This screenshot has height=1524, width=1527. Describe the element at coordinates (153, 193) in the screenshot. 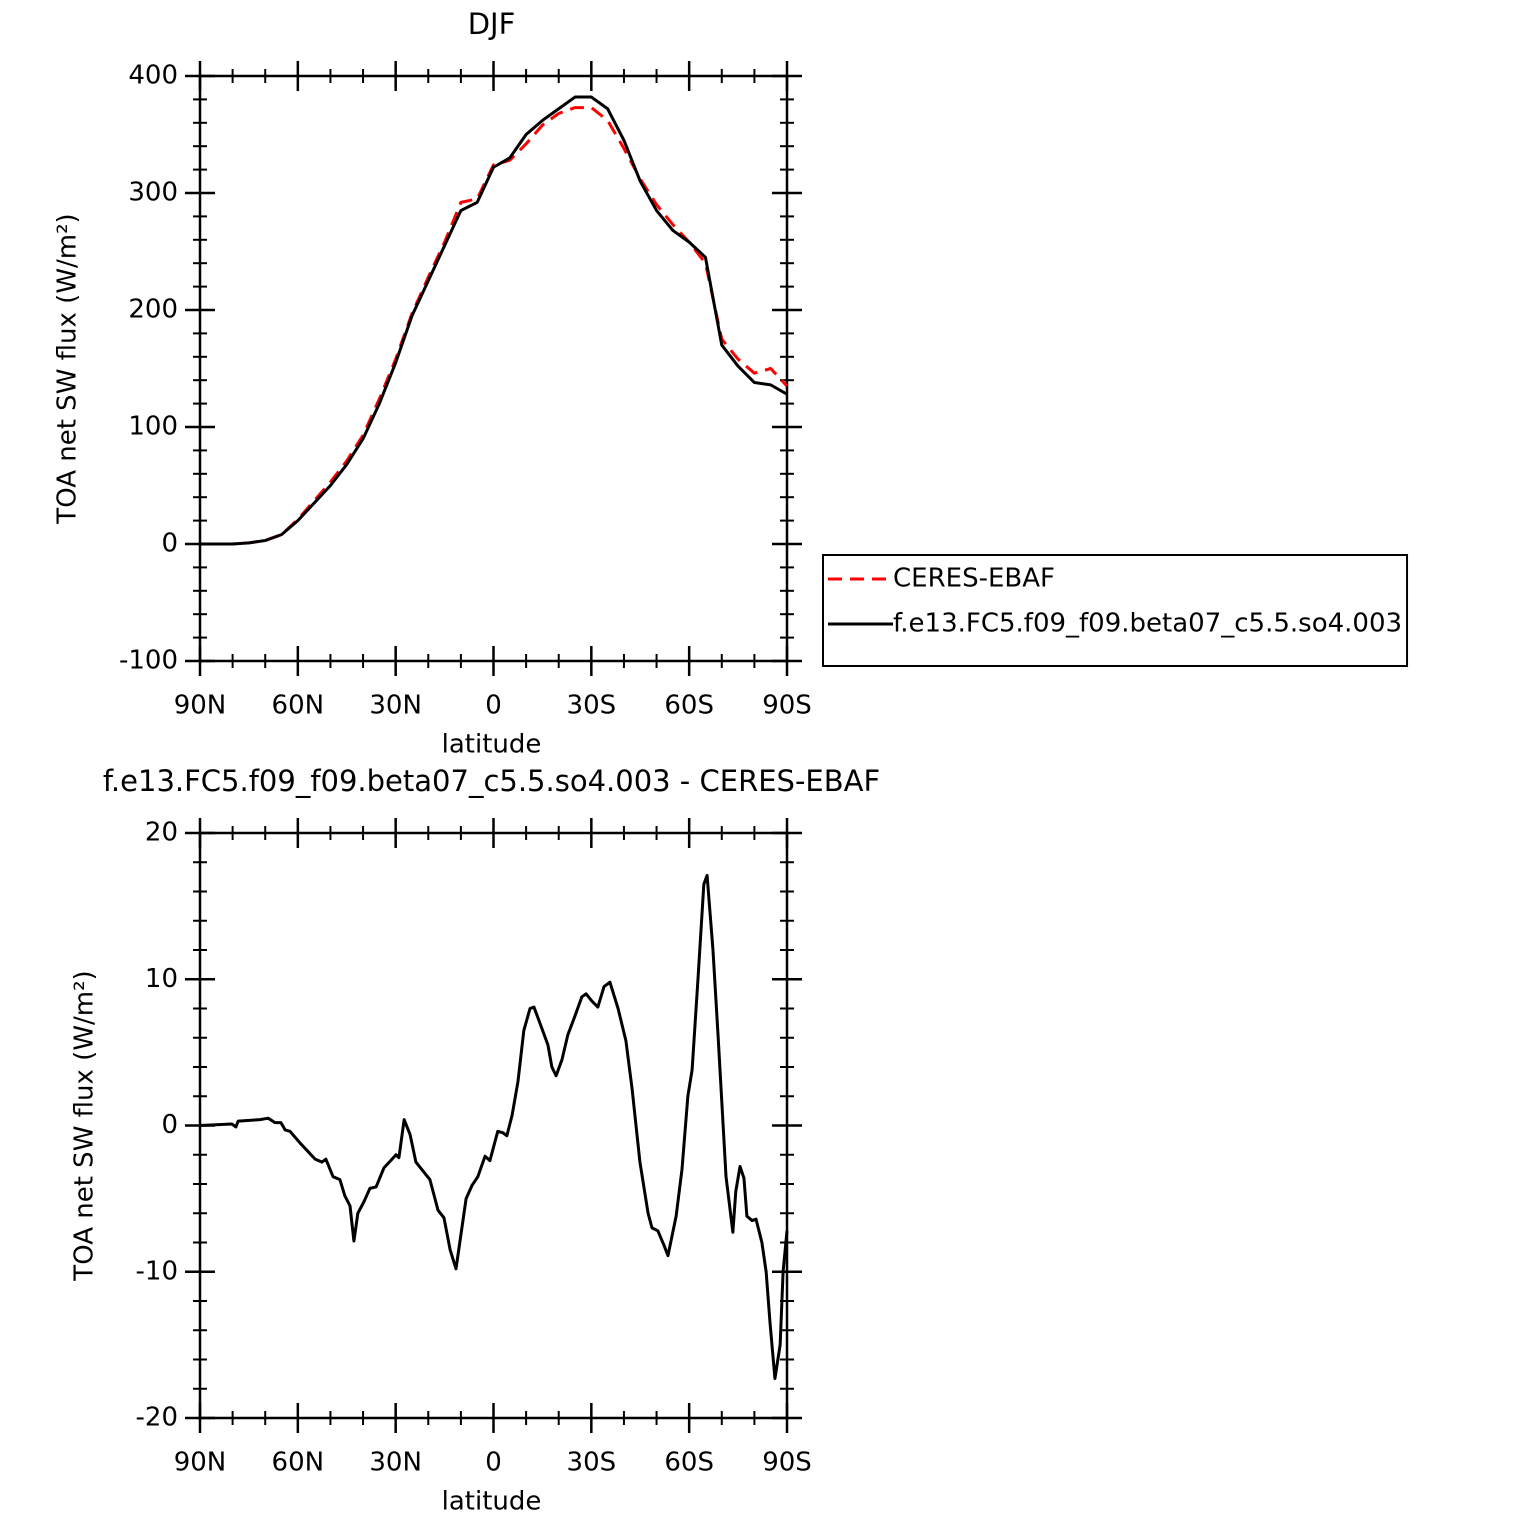

I see `y-tick-label: 300` at that location.